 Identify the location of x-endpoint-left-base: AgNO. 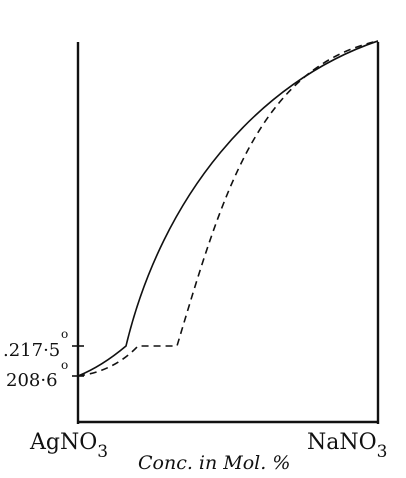
(63, 442).